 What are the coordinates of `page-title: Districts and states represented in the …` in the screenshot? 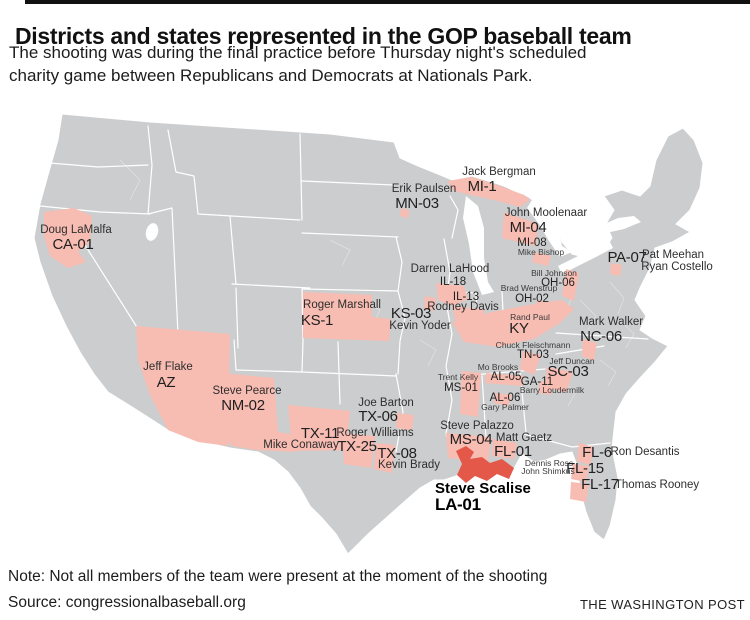 It's located at (323, 36).